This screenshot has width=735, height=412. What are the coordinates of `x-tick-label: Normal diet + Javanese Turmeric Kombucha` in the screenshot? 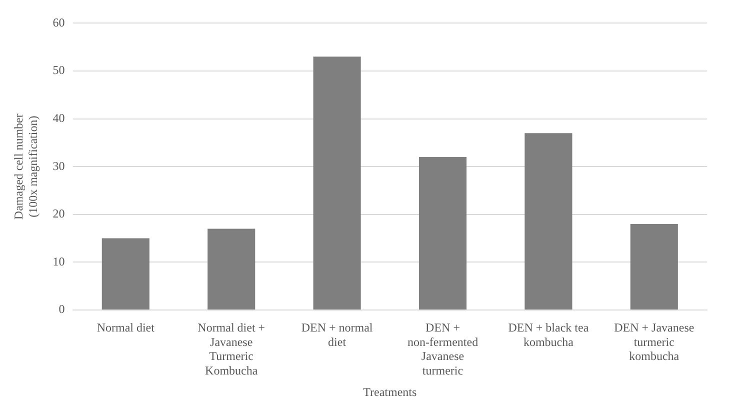 It's located at (232, 349).